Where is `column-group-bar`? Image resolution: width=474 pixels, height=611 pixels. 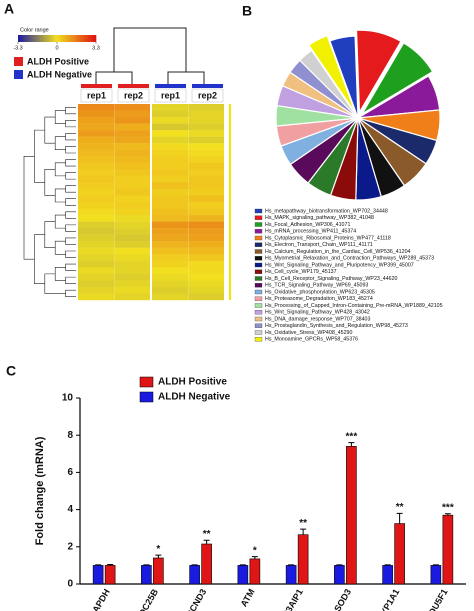 column-group-bar is located at coordinates (207, 86).